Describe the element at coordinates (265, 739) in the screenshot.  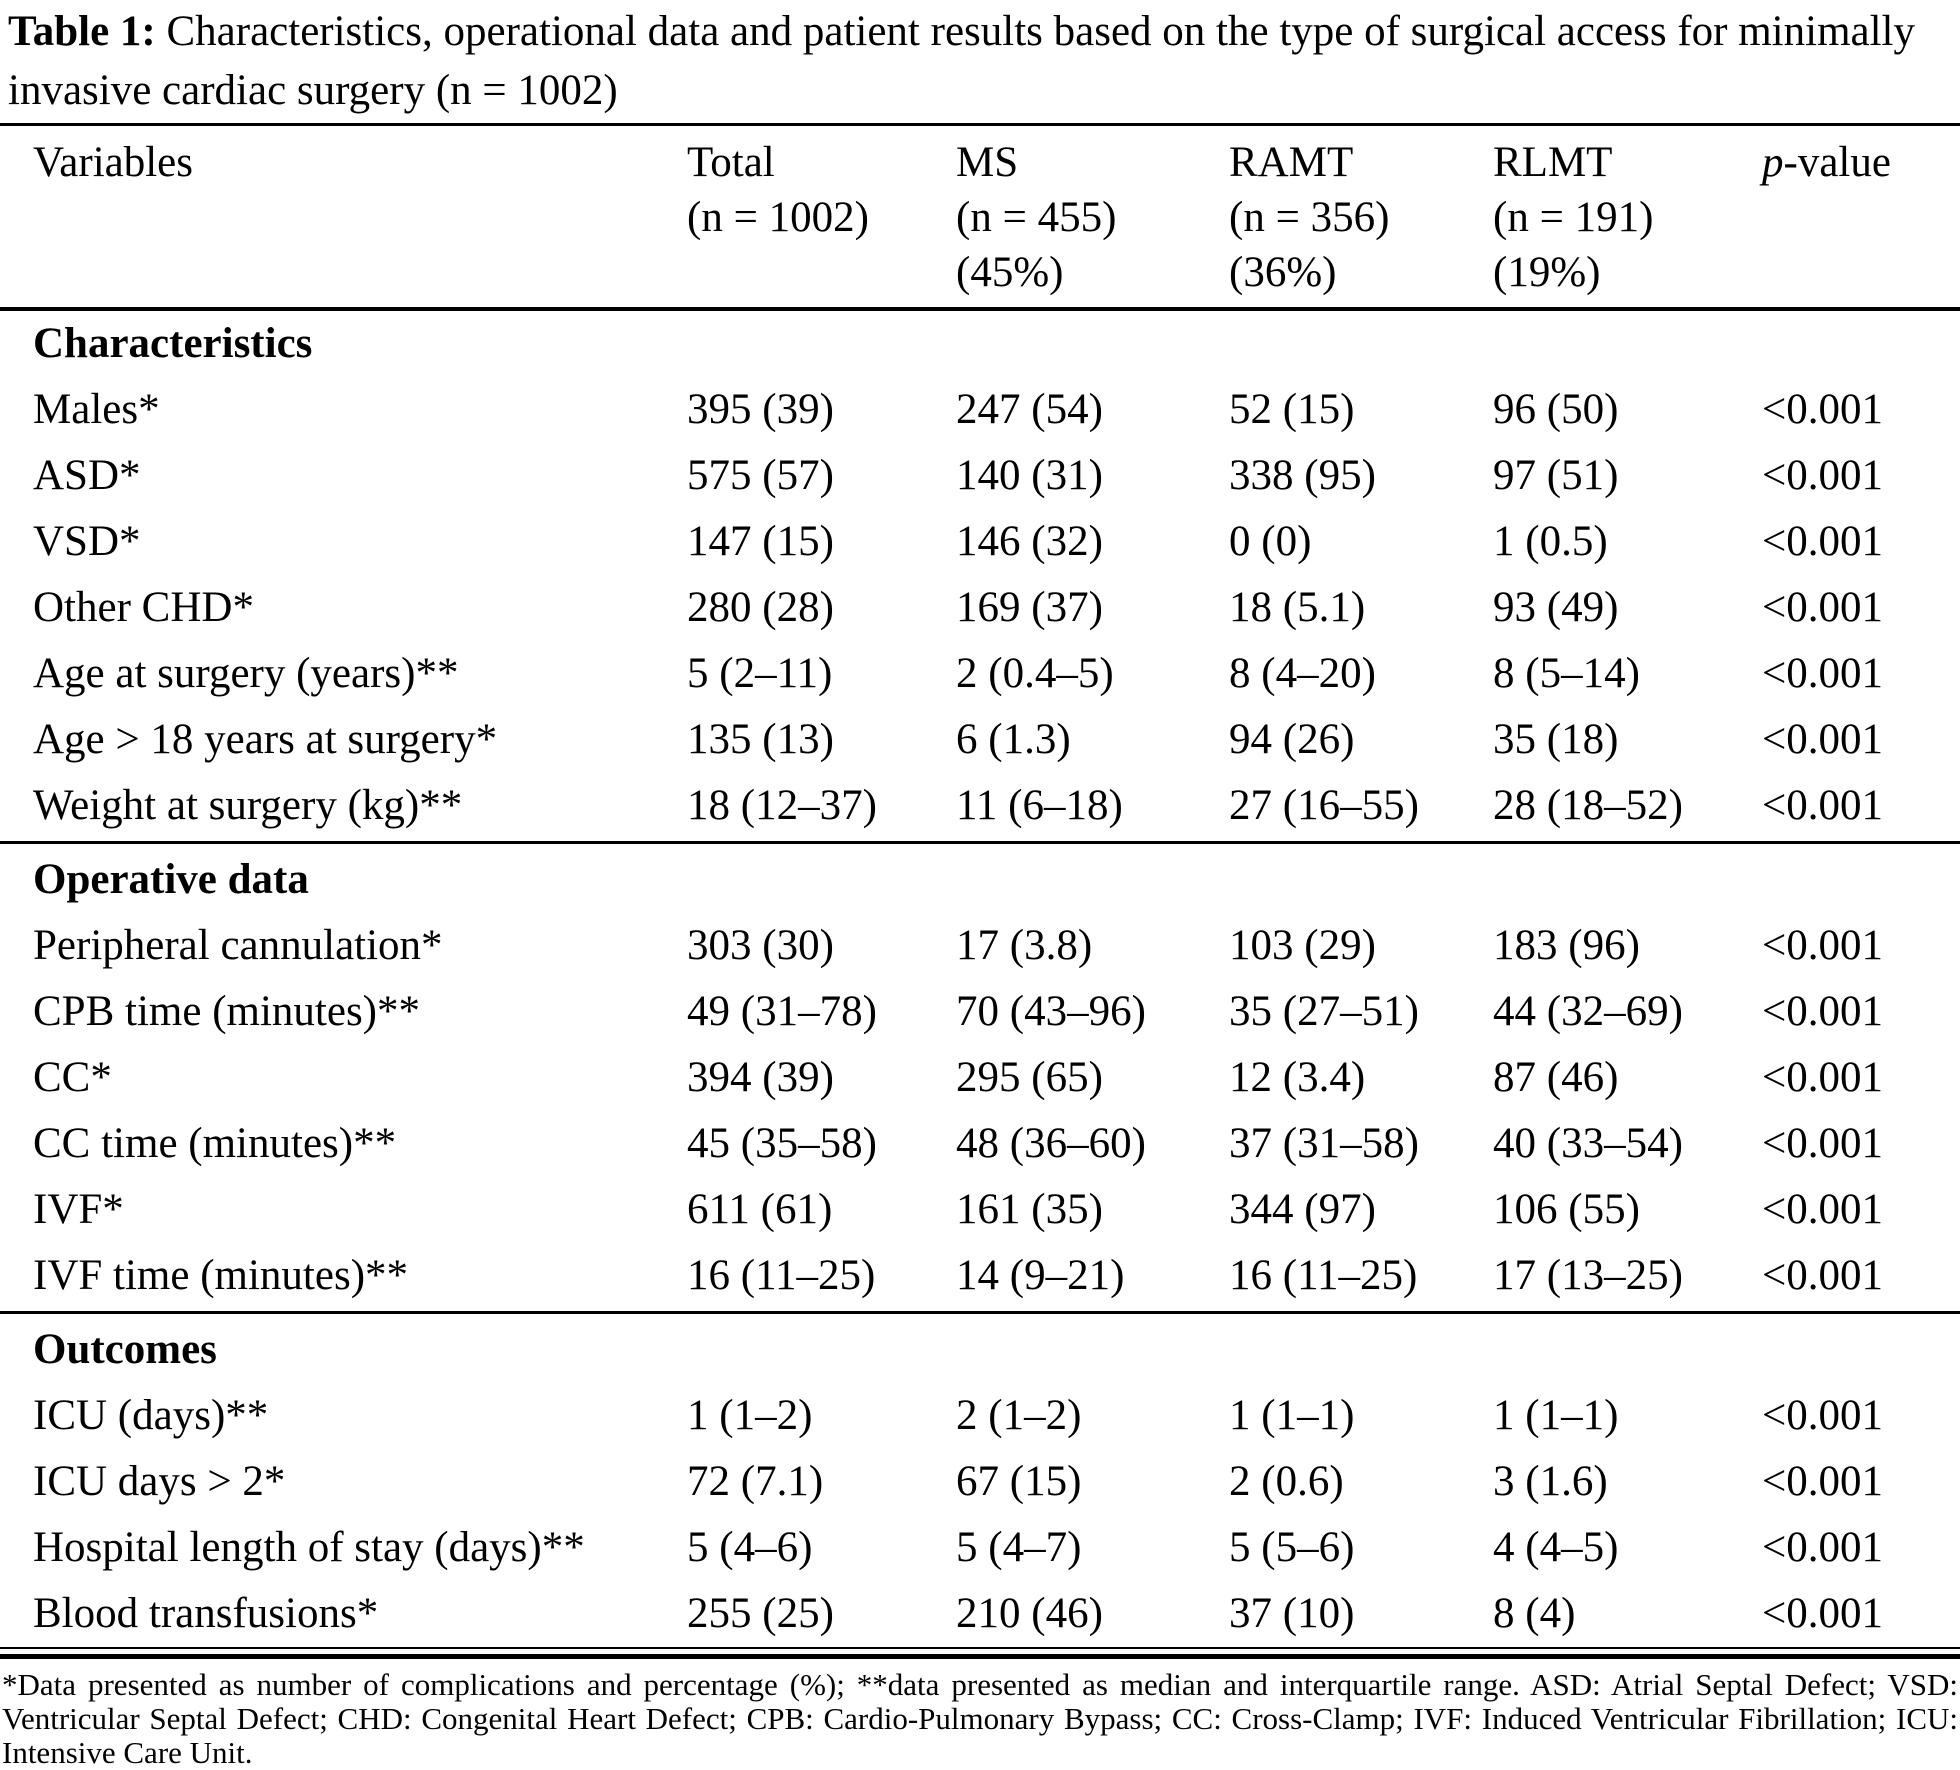
I see `row-label: Age > 18 years at surgery*` at that location.